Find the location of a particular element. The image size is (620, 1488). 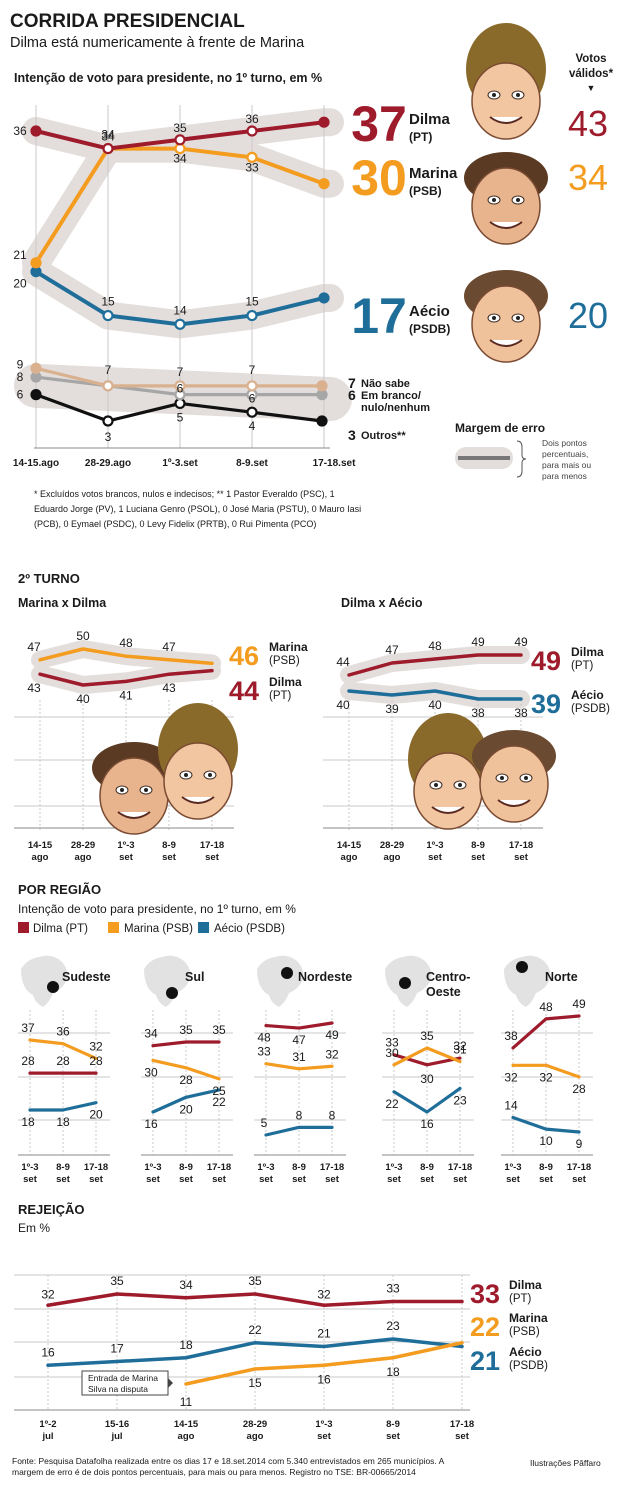

candidate-name: Marina is located at coordinates (528, 1318).